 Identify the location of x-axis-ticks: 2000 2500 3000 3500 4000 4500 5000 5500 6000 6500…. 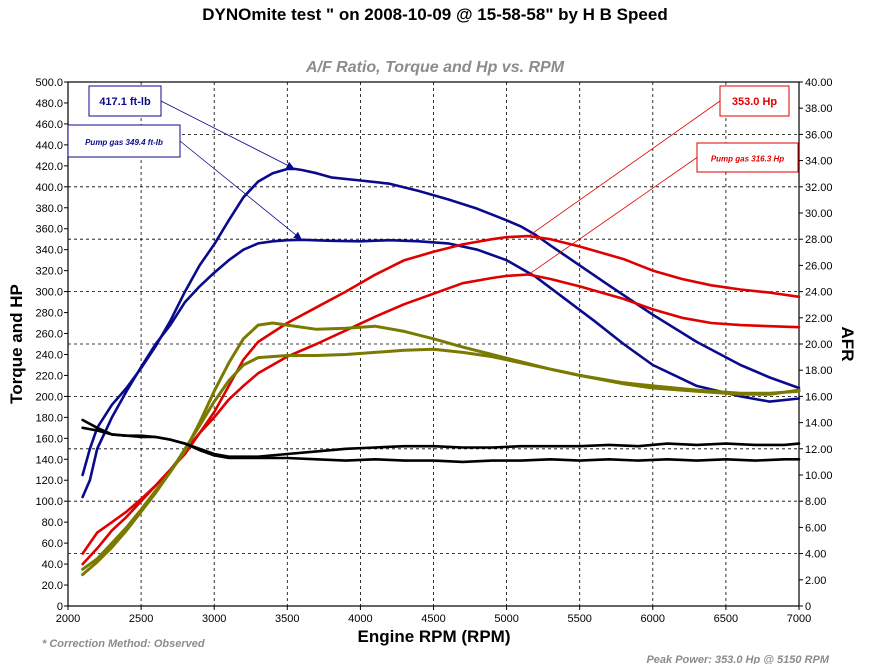
(433, 615).